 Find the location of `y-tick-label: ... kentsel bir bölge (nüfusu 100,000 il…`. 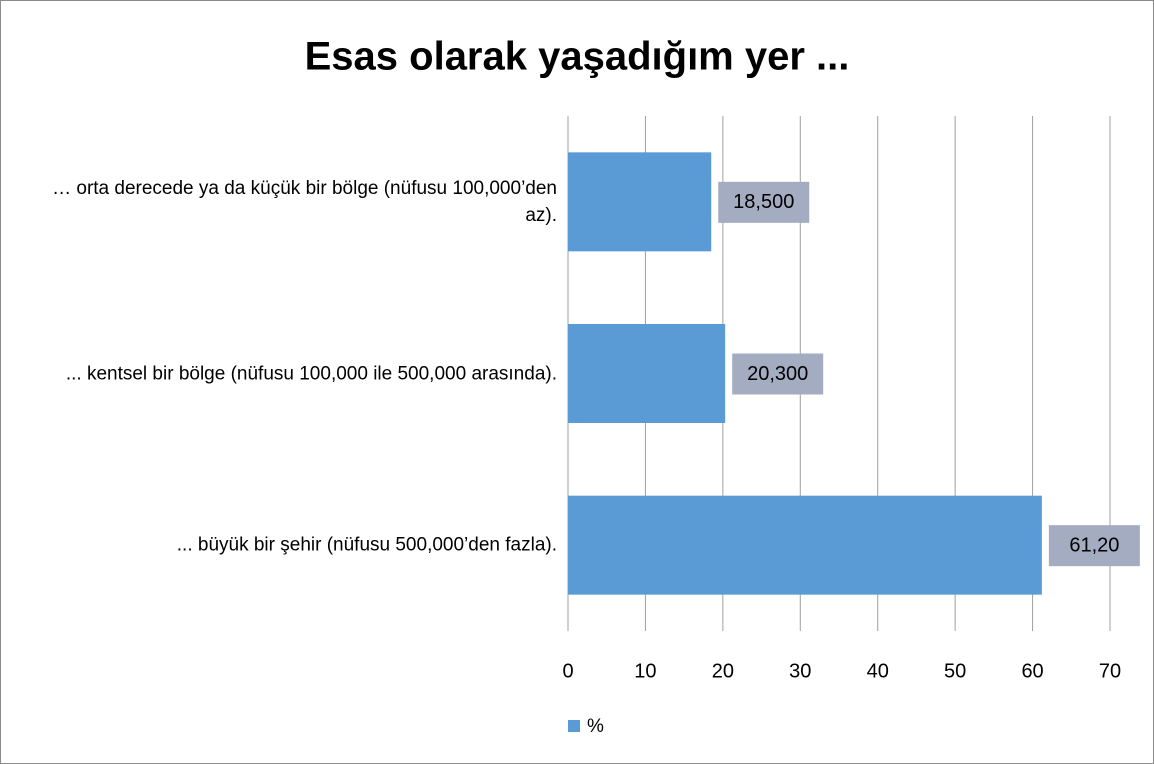

y-tick-label: ... kentsel bir bölge (nüfusu 100,000 il… is located at coordinates (311, 373).